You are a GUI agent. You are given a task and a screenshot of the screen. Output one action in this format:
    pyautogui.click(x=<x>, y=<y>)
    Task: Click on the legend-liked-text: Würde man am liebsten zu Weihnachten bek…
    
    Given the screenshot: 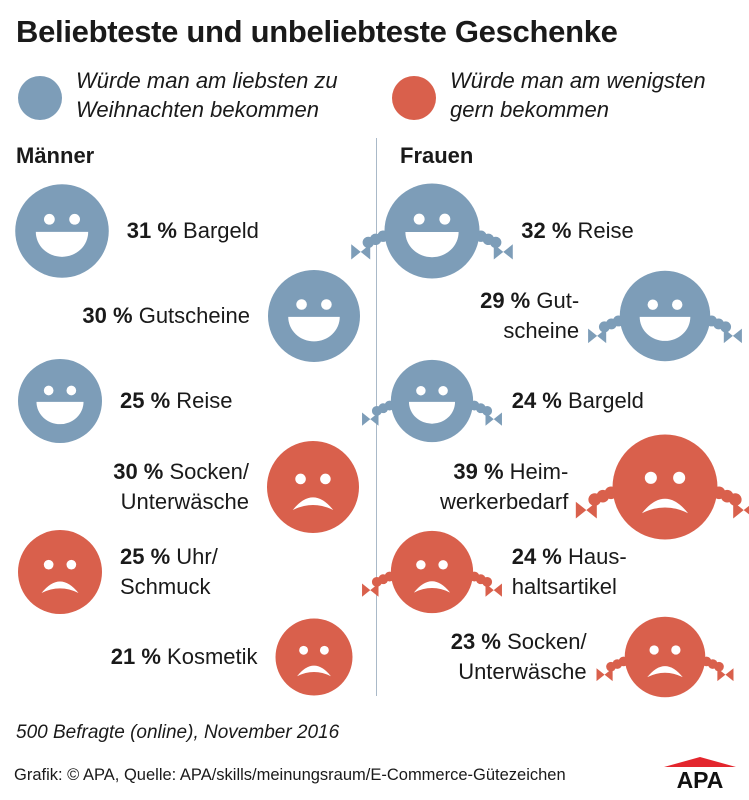 What is the action you would take?
    pyautogui.click(x=207, y=95)
    